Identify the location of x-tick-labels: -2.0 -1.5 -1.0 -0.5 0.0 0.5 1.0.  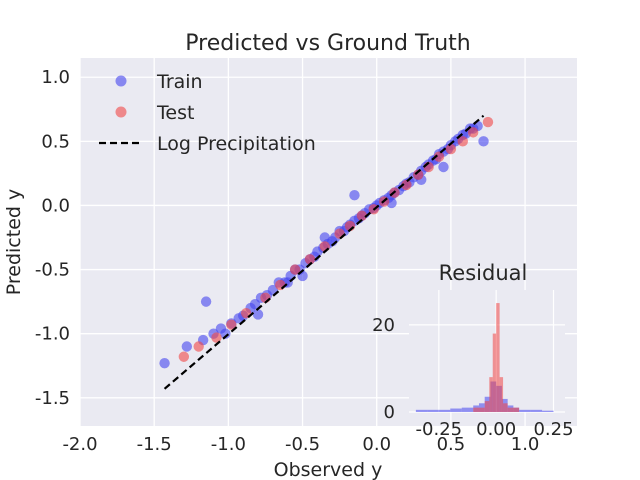
(300, 444).